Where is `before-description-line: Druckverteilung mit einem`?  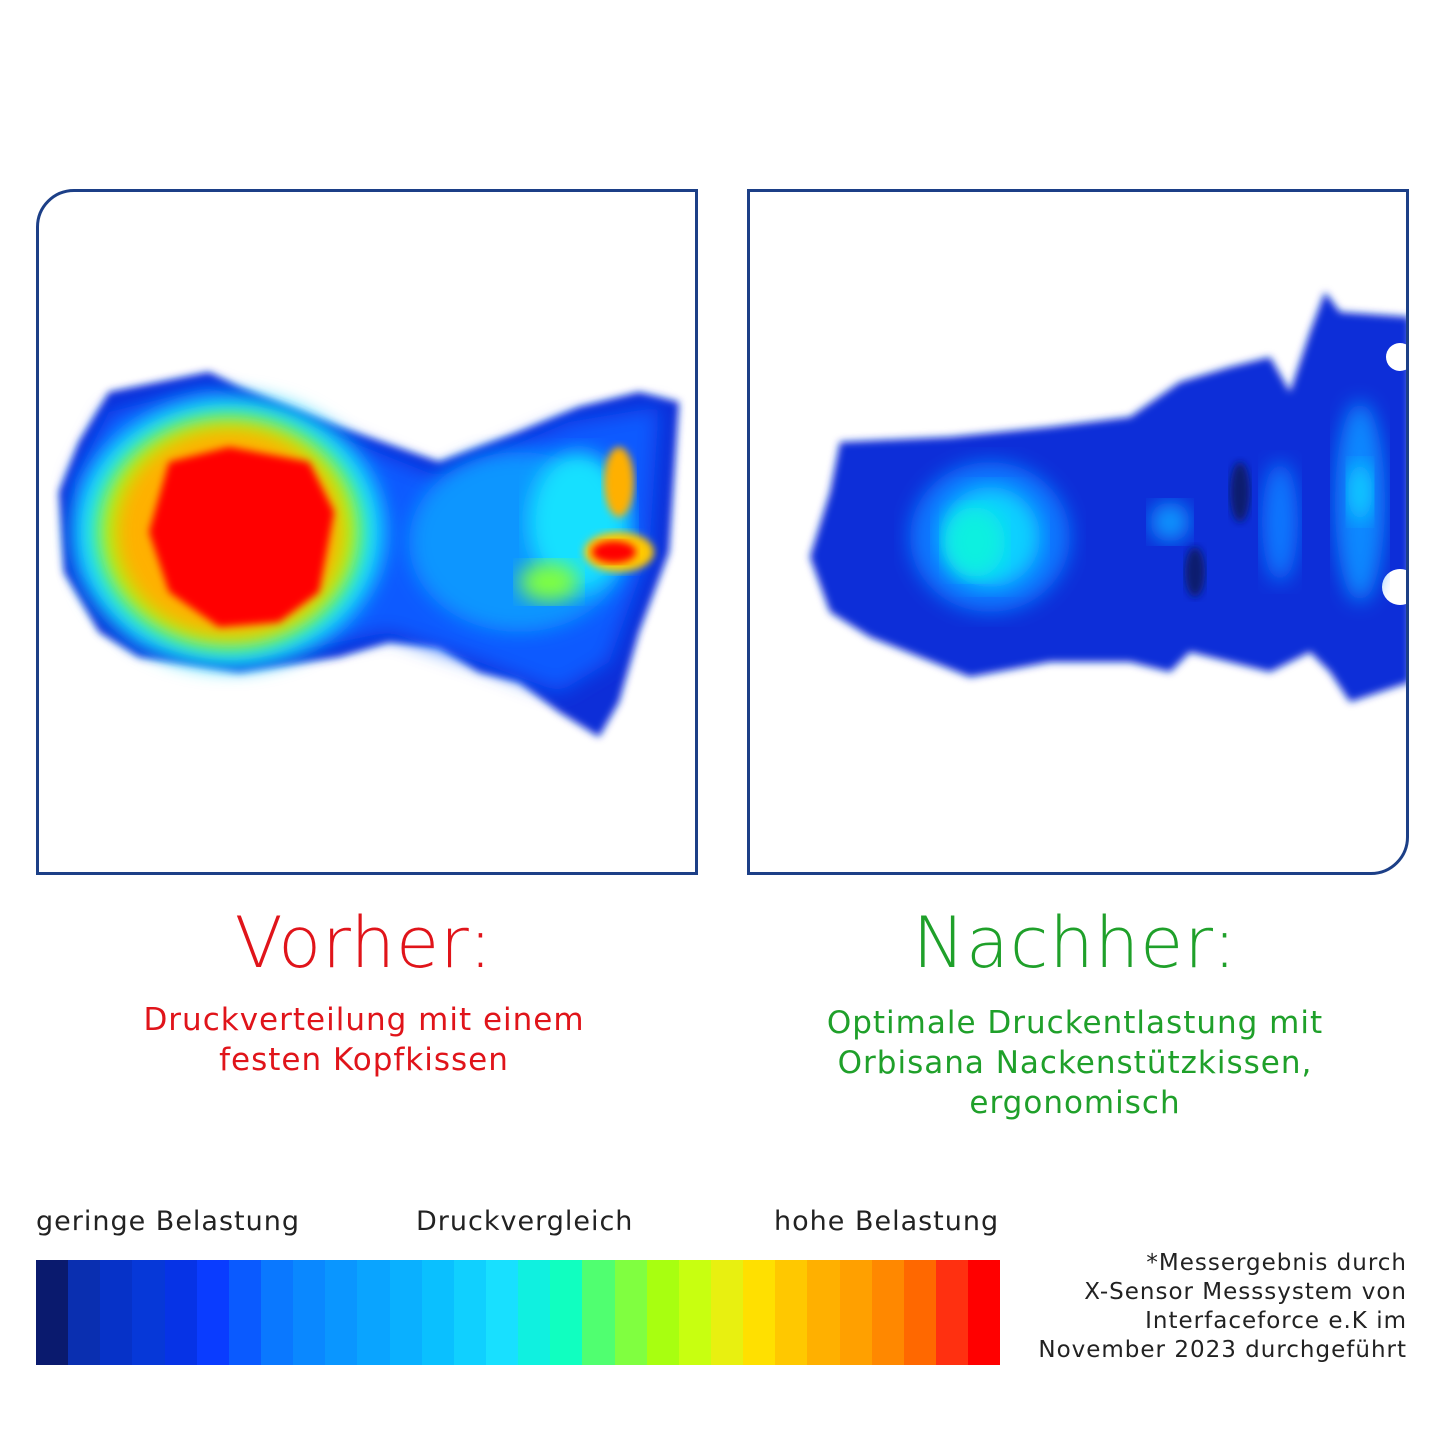 before-description-line: Druckverteilung mit einem is located at coordinates (364, 1020).